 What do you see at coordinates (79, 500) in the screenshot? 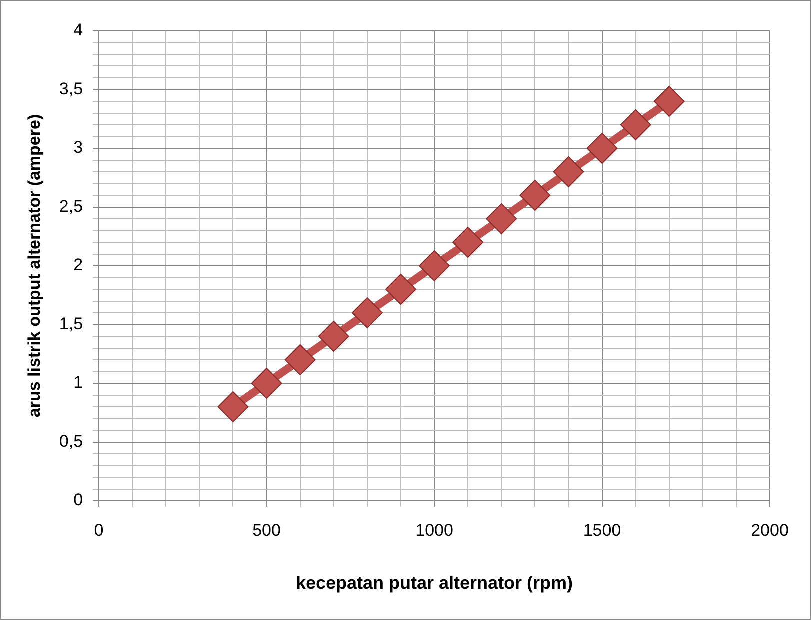
I see `y-tick-label: 0` at bounding box center [79, 500].